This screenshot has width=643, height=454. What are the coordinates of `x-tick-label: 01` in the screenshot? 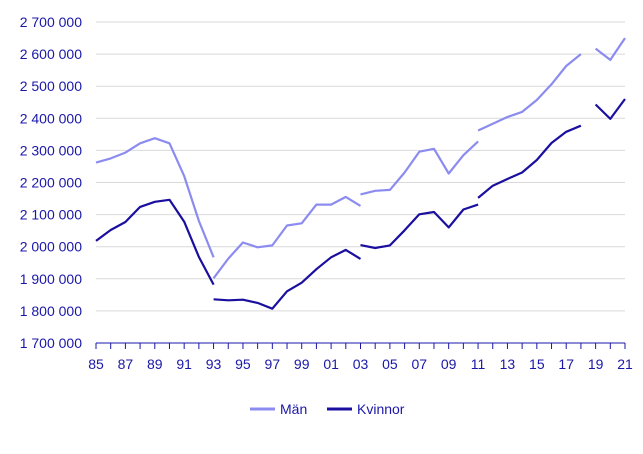 It's located at (331, 364).